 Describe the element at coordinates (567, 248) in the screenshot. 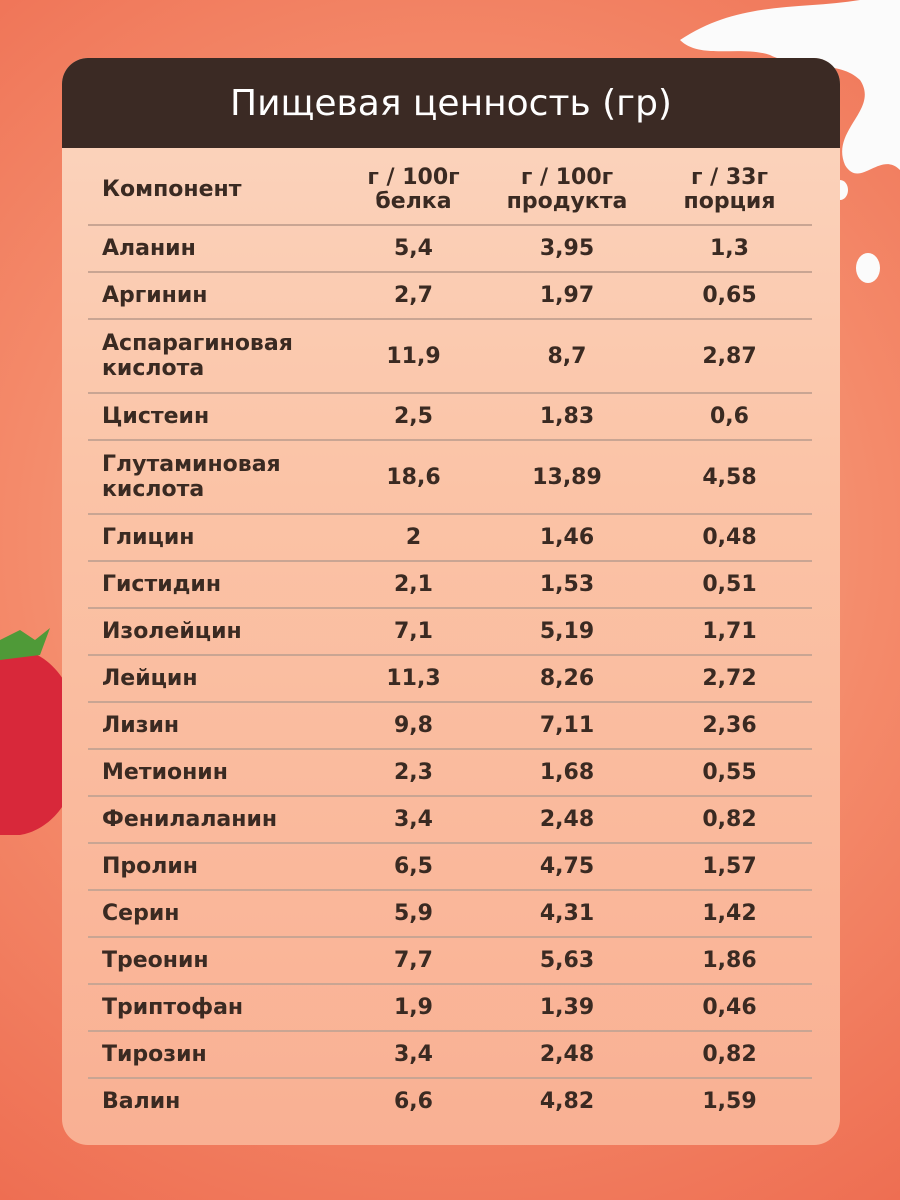

I see `value-cell: 3,95` at that location.